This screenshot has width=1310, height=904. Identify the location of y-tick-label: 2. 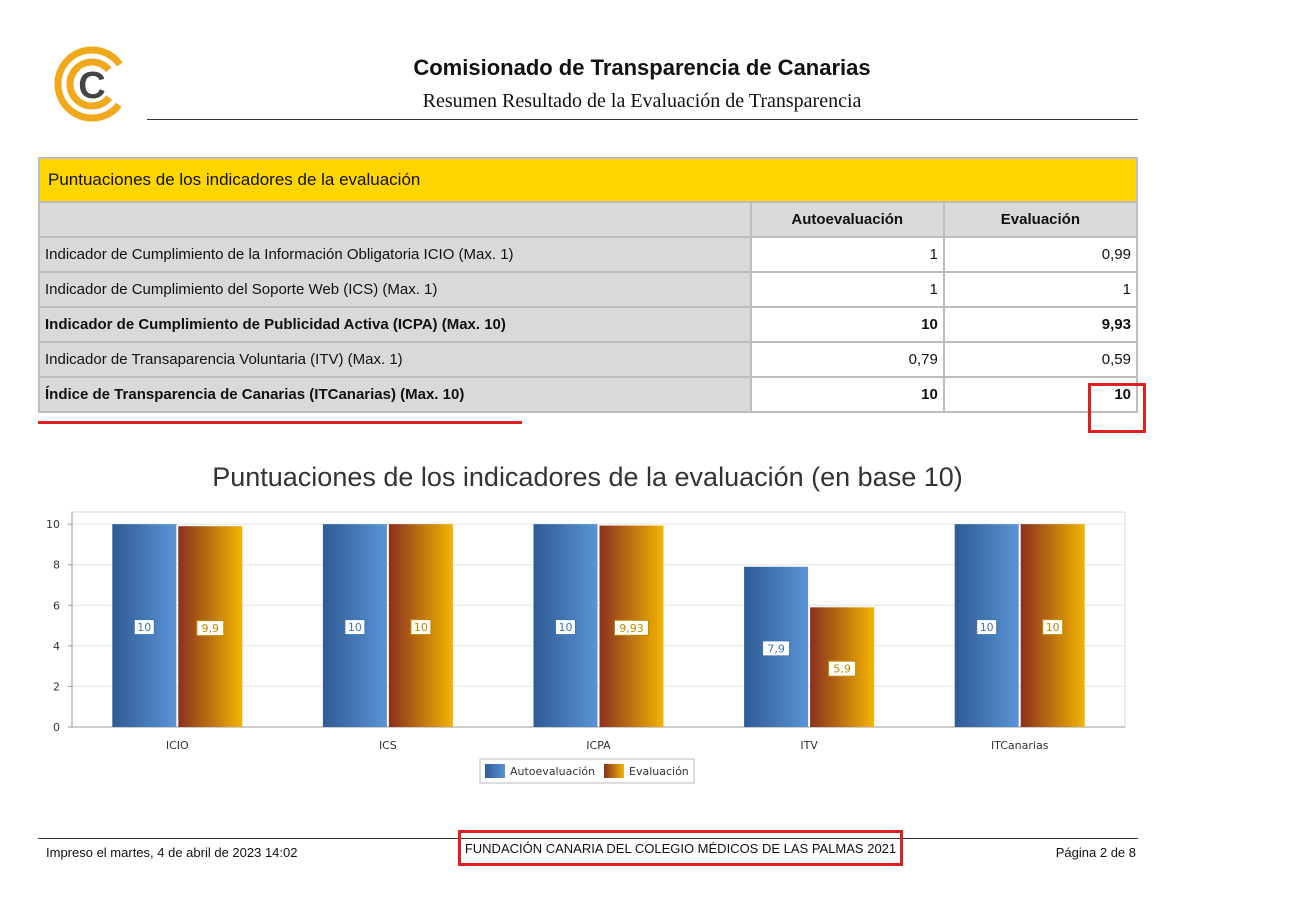
(56, 686).